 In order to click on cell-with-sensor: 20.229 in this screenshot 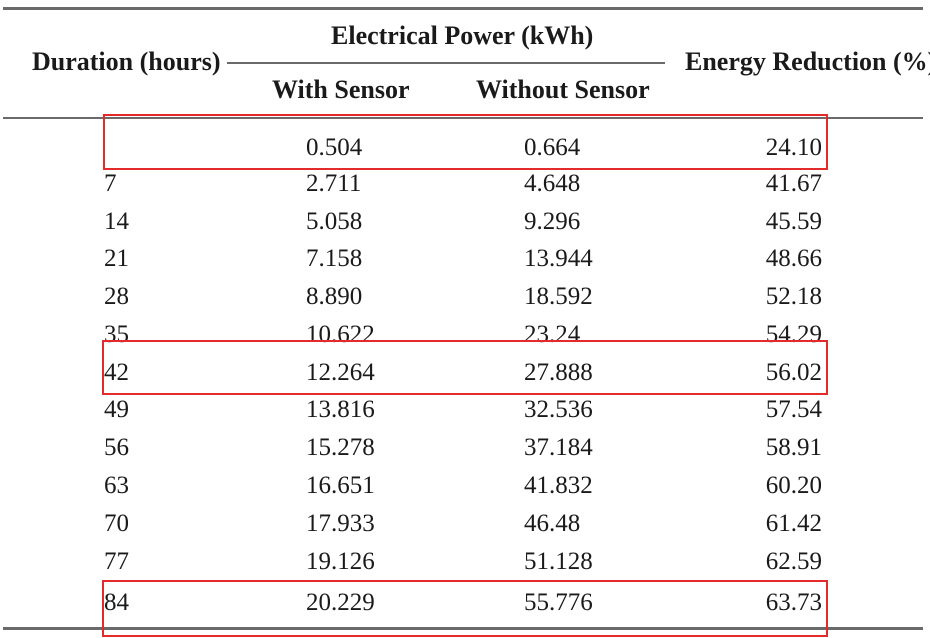, I will do `click(340, 602)`.